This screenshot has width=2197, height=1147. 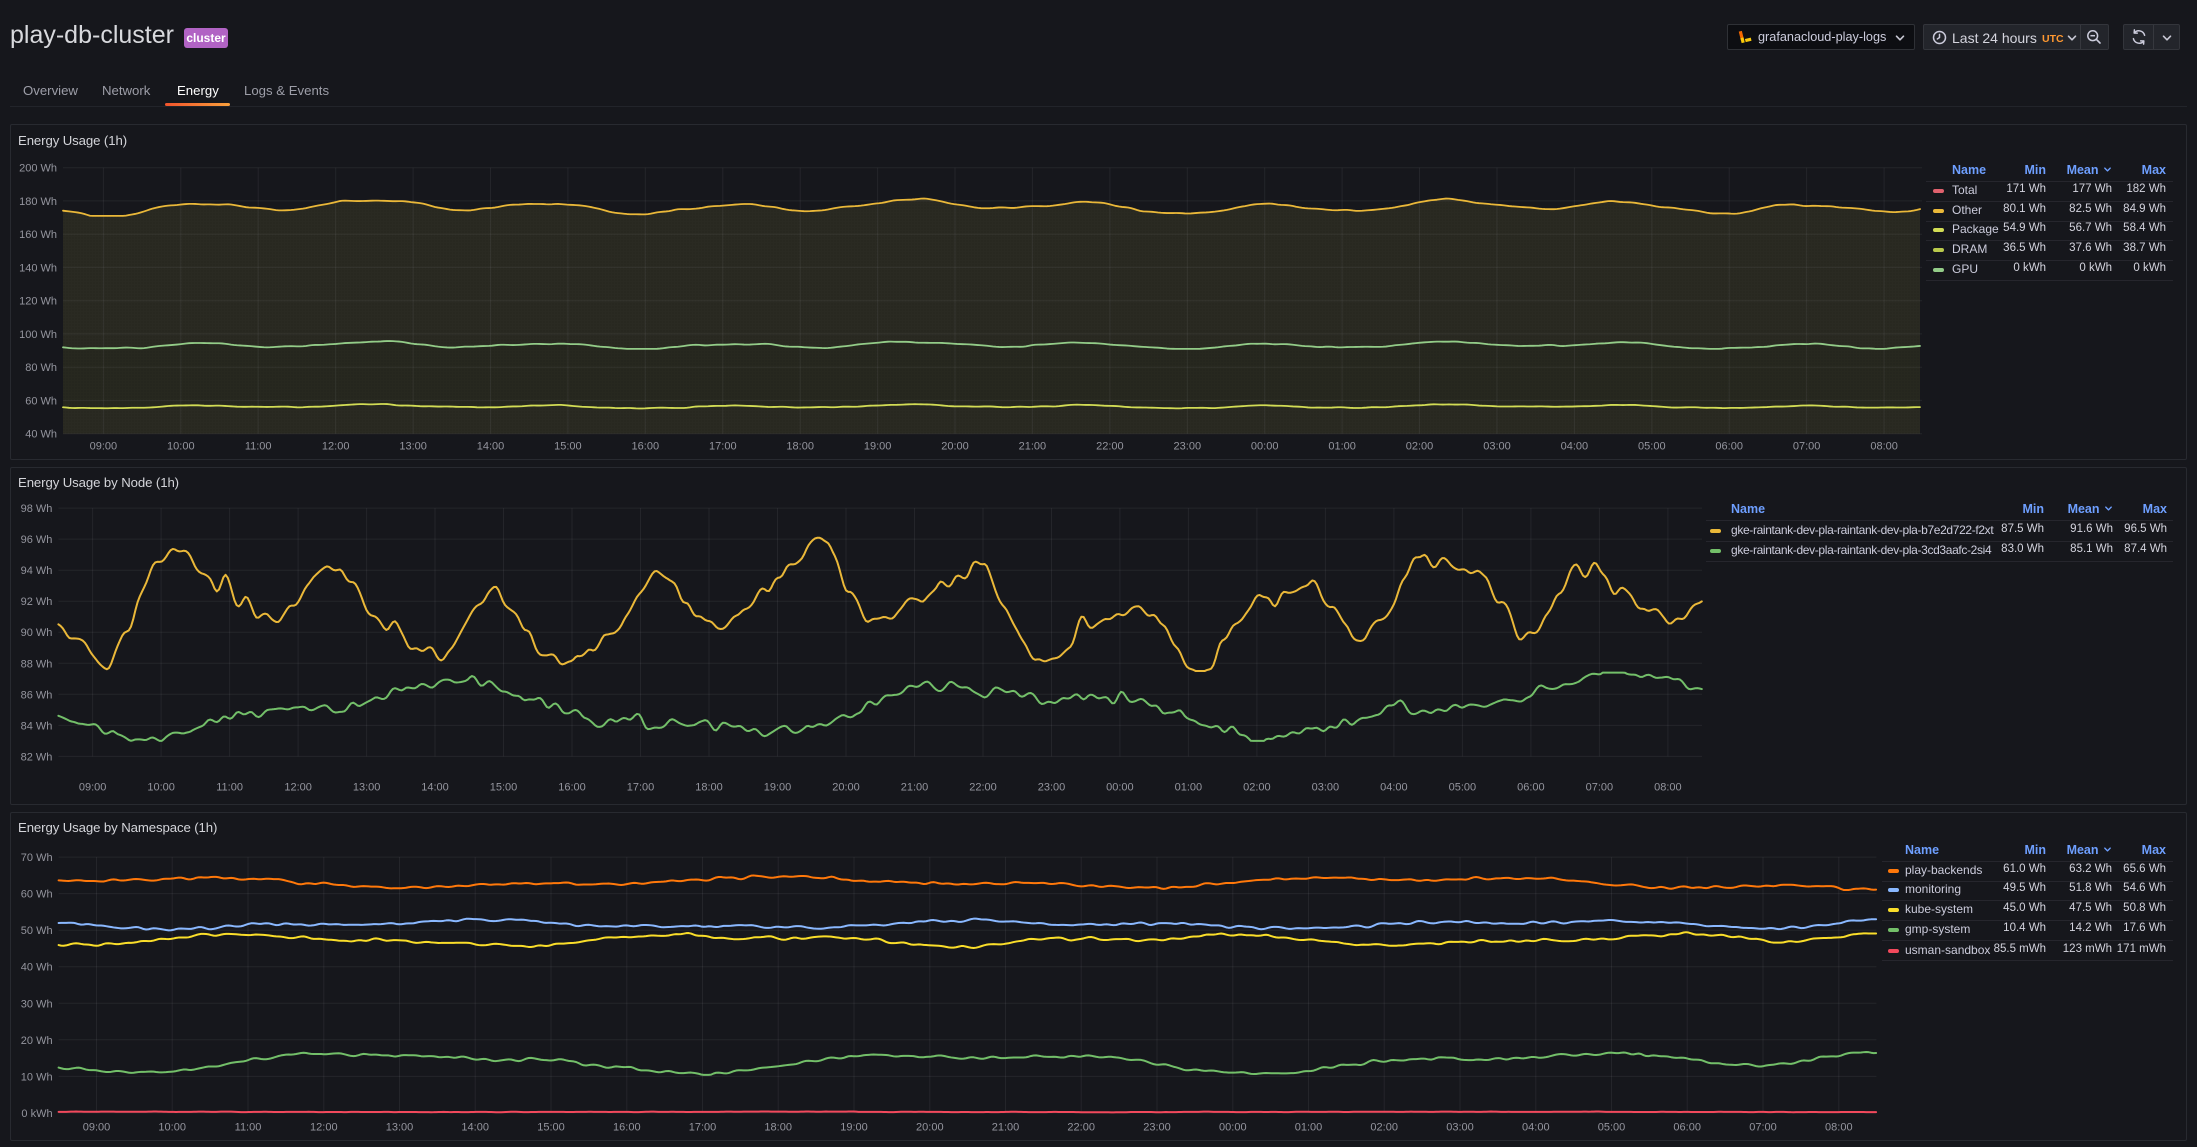 I want to click on svg-text: 92 Wh, so click(x=37, y=602).